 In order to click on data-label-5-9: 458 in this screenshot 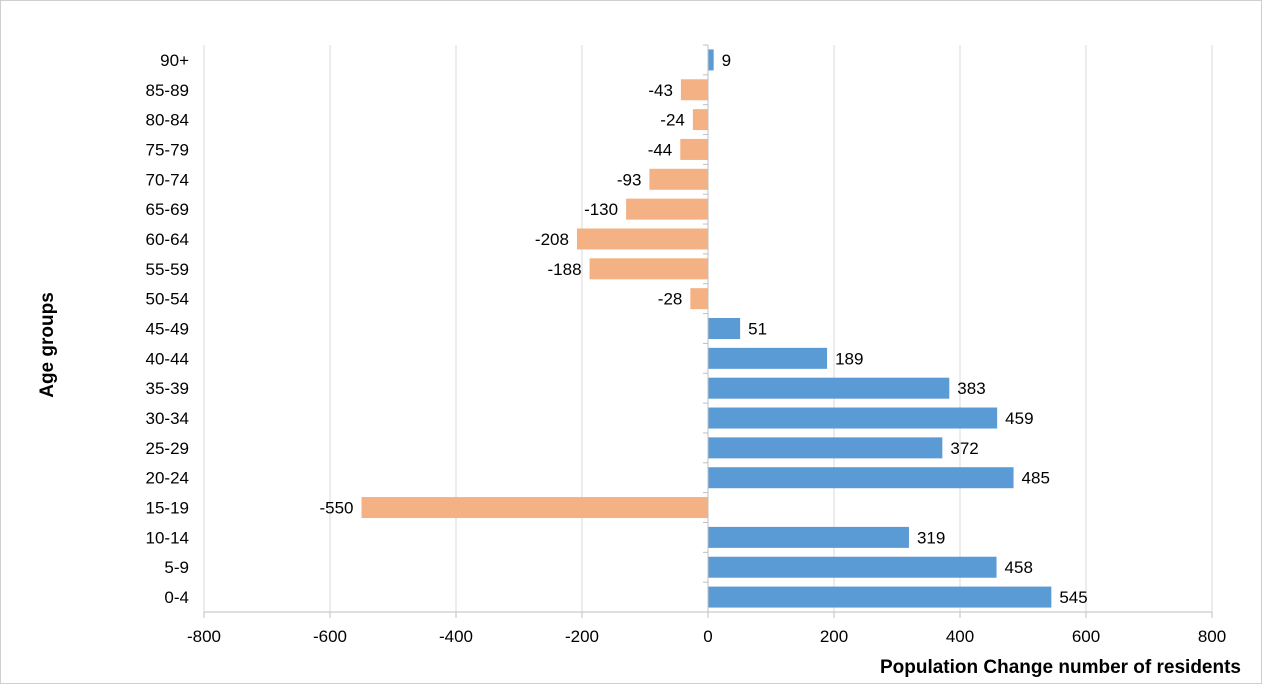, I will do `click(1019, 567)`.